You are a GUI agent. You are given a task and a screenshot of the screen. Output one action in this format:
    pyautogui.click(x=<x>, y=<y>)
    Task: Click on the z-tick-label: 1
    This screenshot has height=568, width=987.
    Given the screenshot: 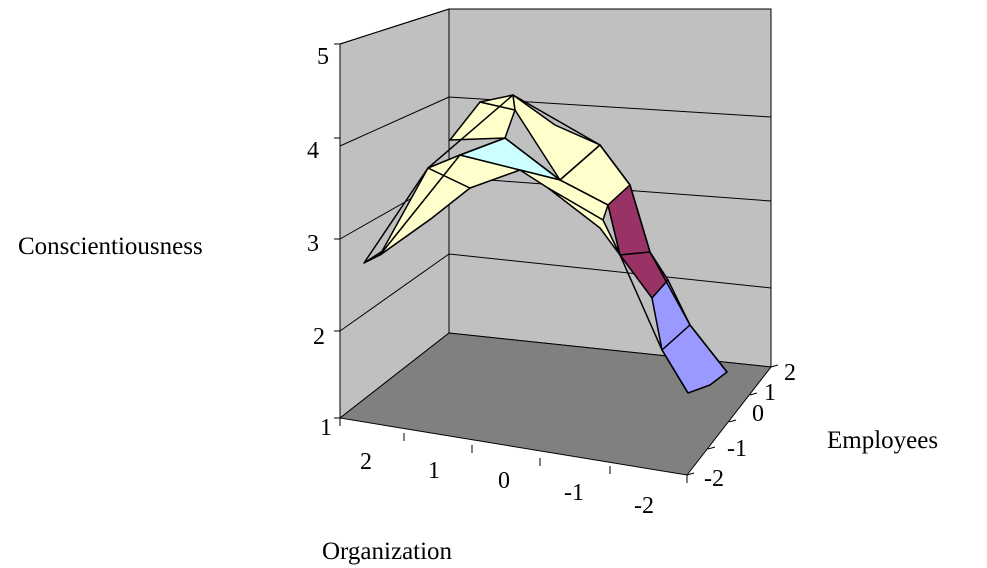 What is the action you would take?
    pyautogui.click(x=326, y=428)
    